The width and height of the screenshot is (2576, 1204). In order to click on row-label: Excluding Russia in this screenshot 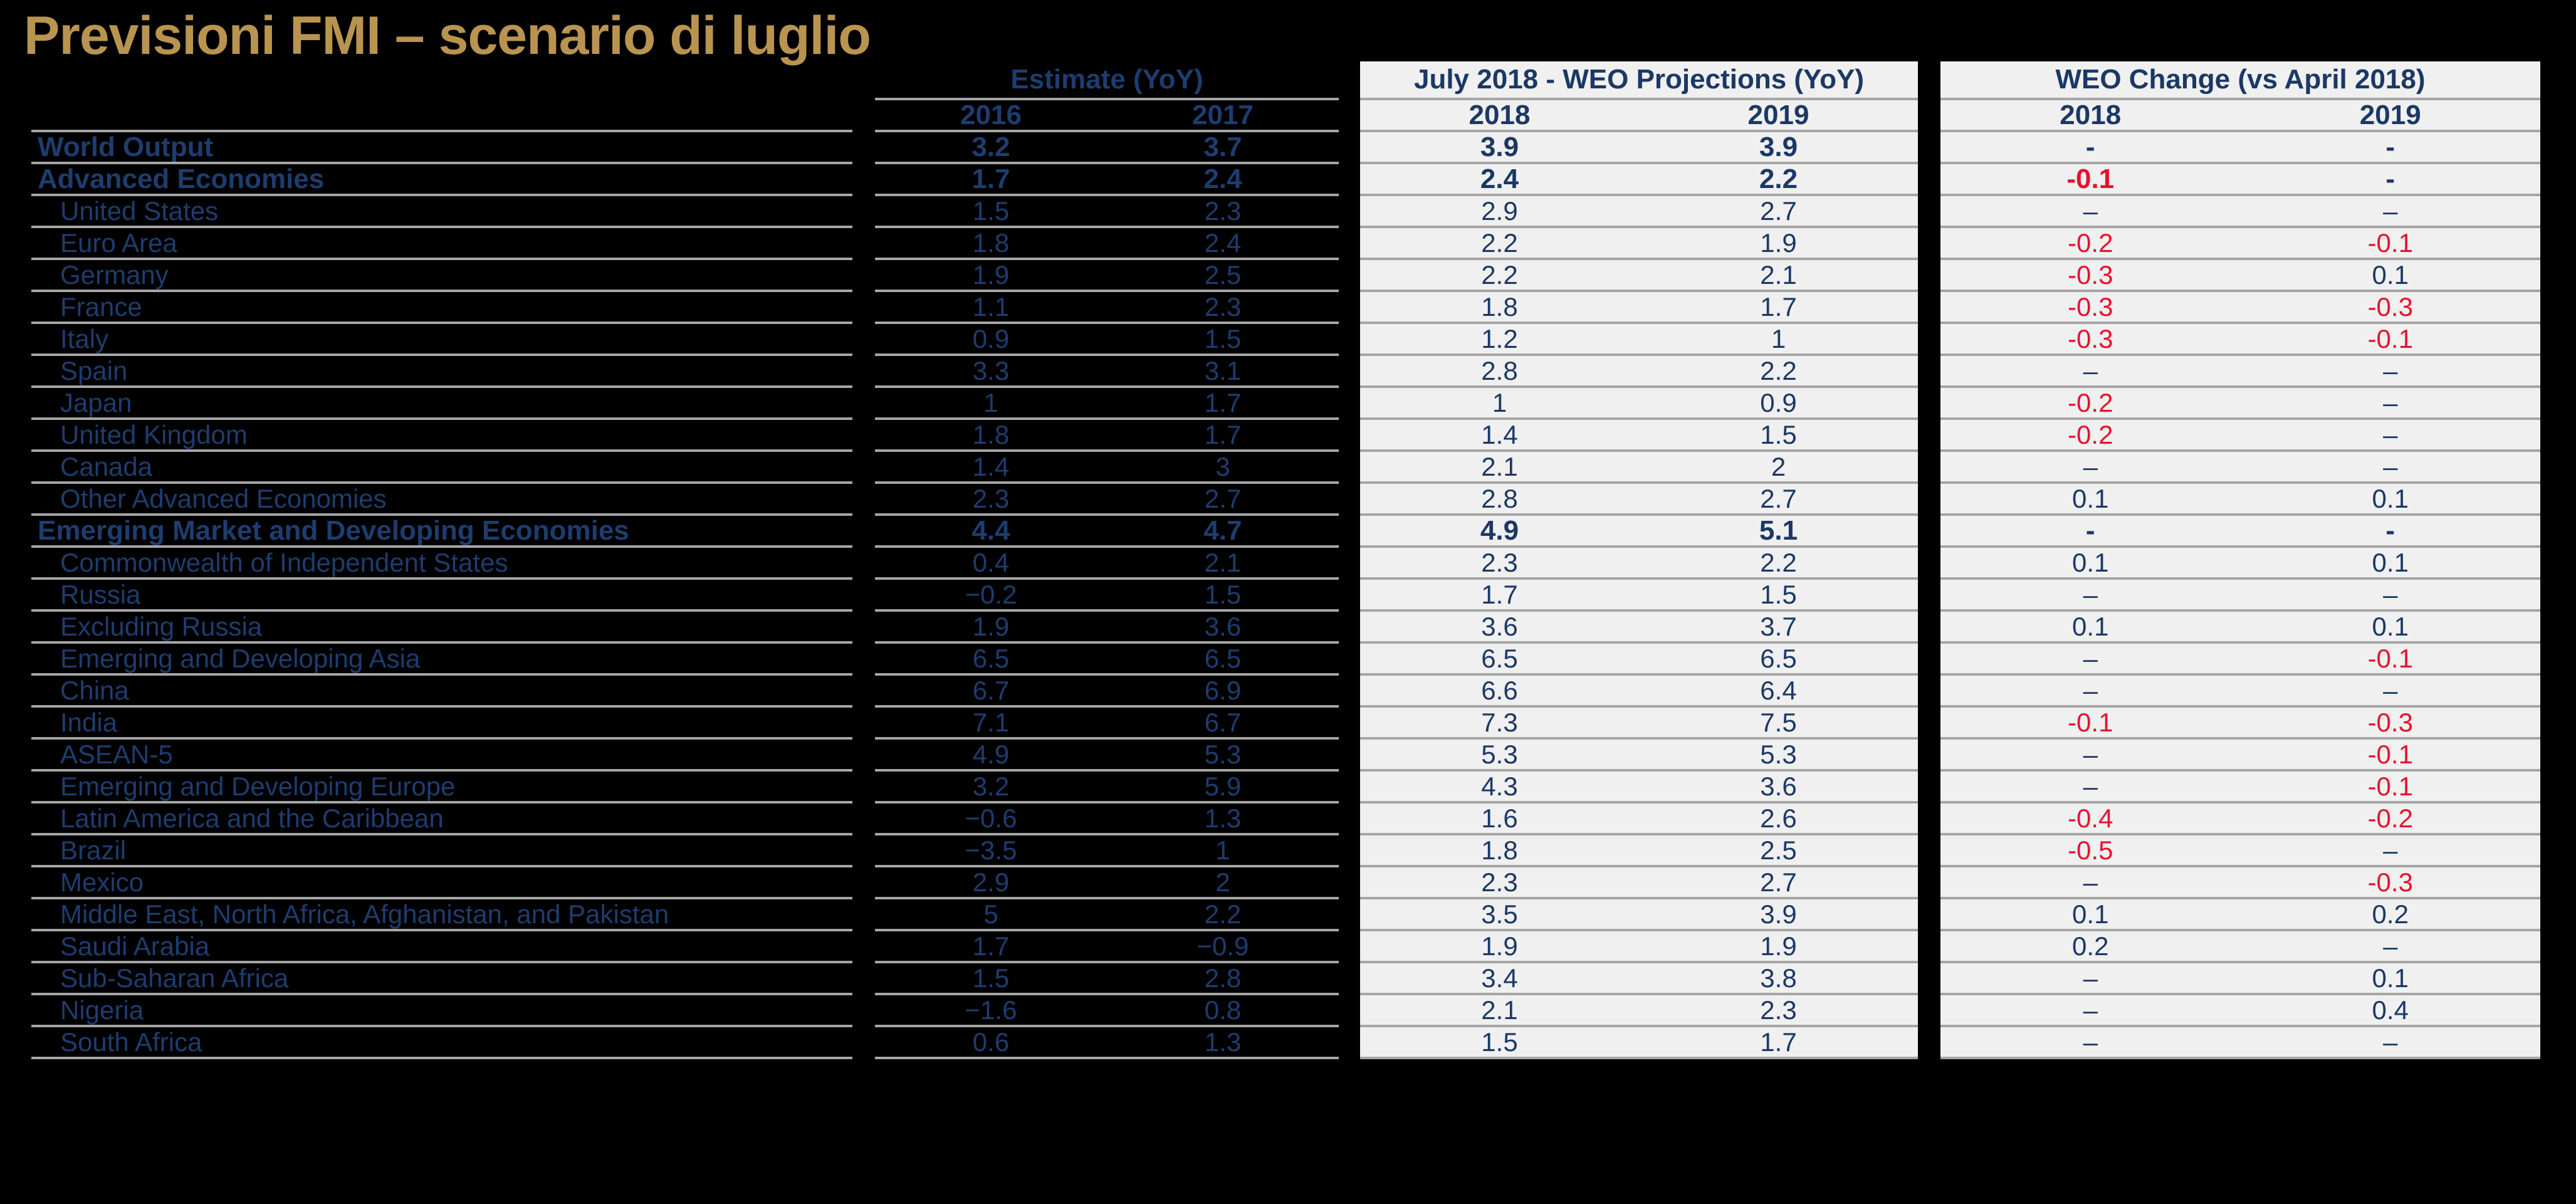, I will do `click(441, 628)`.